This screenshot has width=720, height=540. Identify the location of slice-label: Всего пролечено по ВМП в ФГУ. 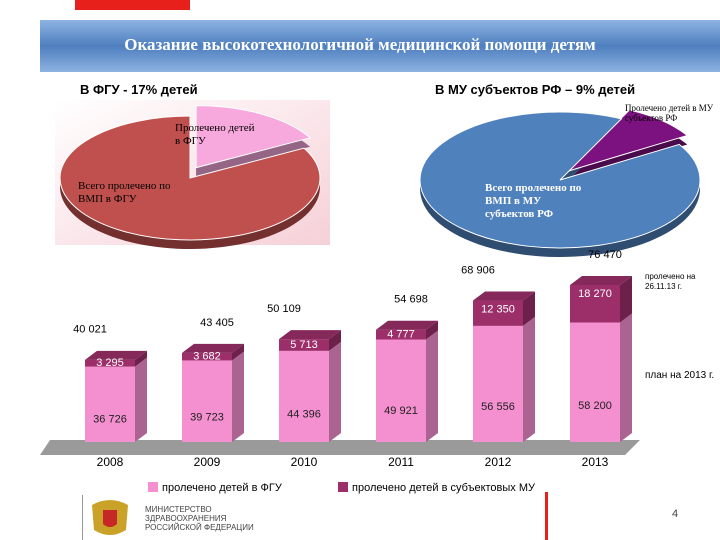
(124, 192).